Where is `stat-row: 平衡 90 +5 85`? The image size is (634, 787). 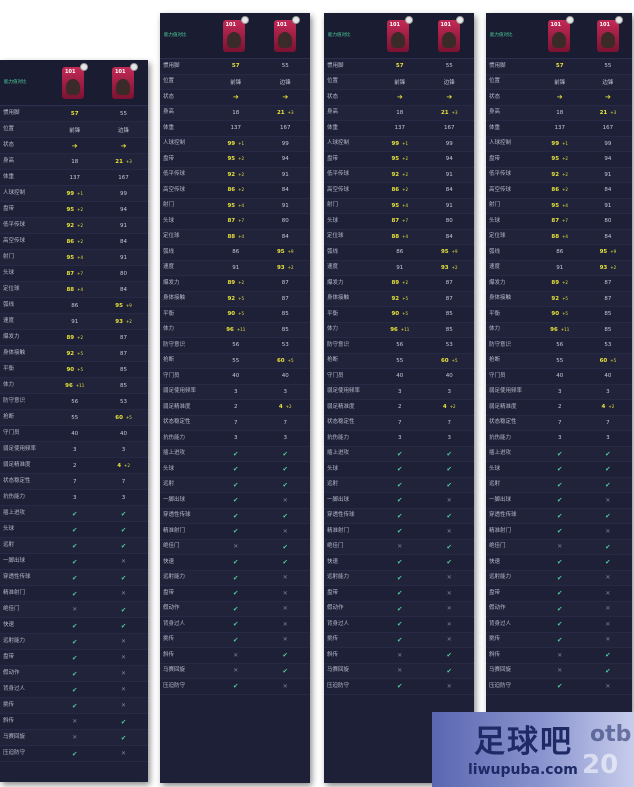
stat-row: 平衡 90 +5 85 is located at coordinates (235, 315).